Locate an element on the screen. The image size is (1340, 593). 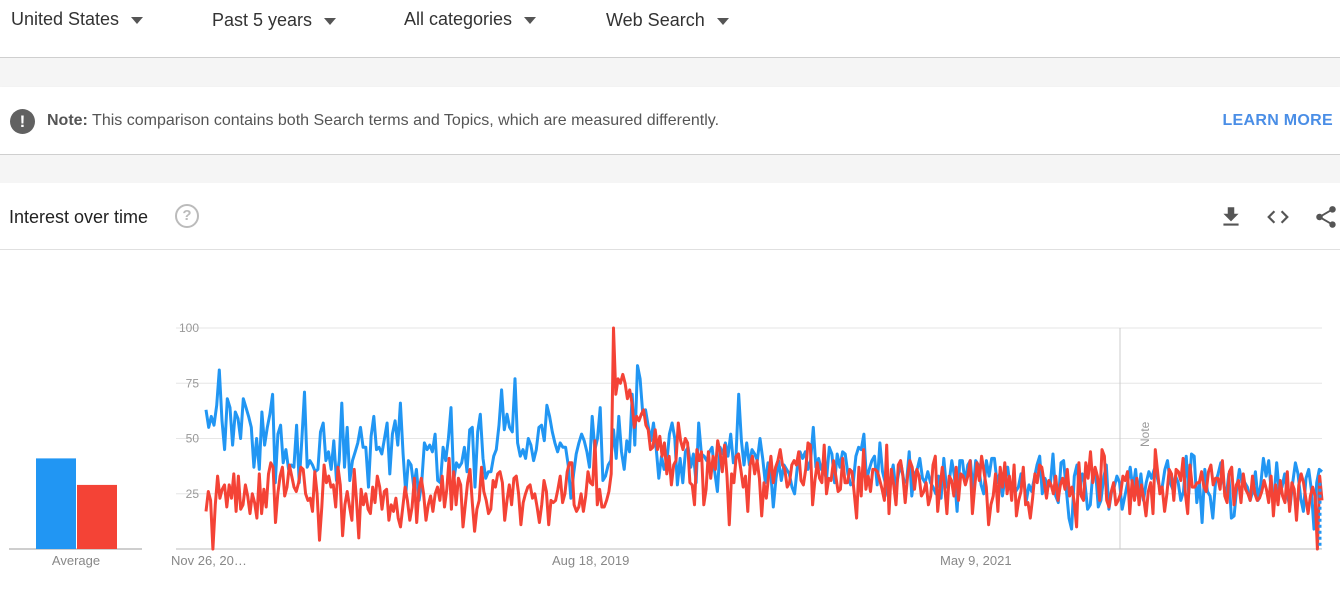
average-bars is located at coordinates (75, 504).